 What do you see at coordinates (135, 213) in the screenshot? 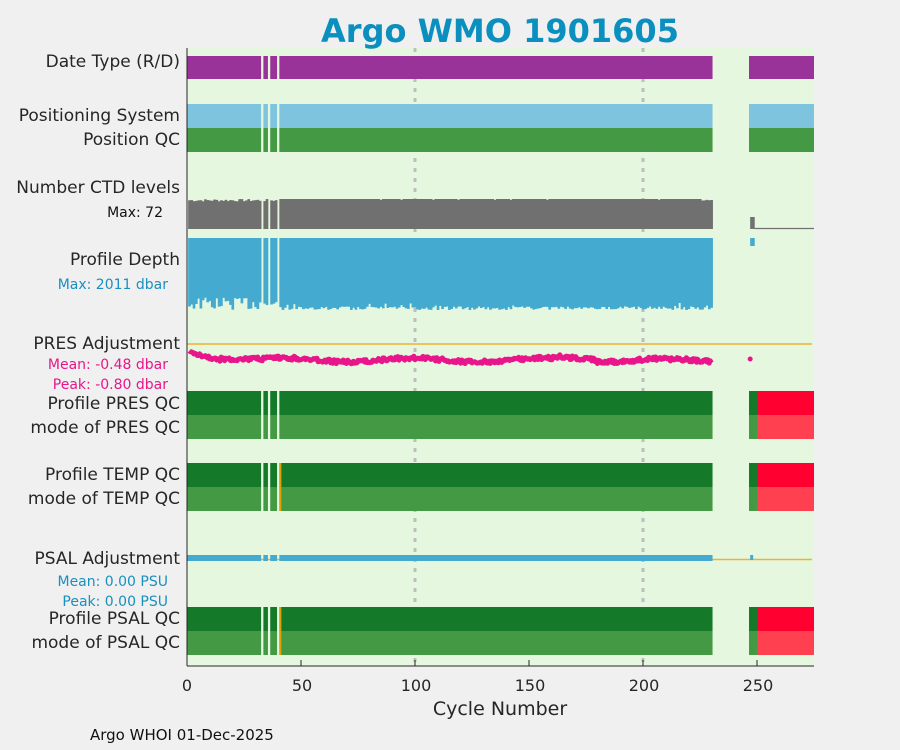
I see `ctd-max-label: Max: 72` at bounding box center [135, 213].